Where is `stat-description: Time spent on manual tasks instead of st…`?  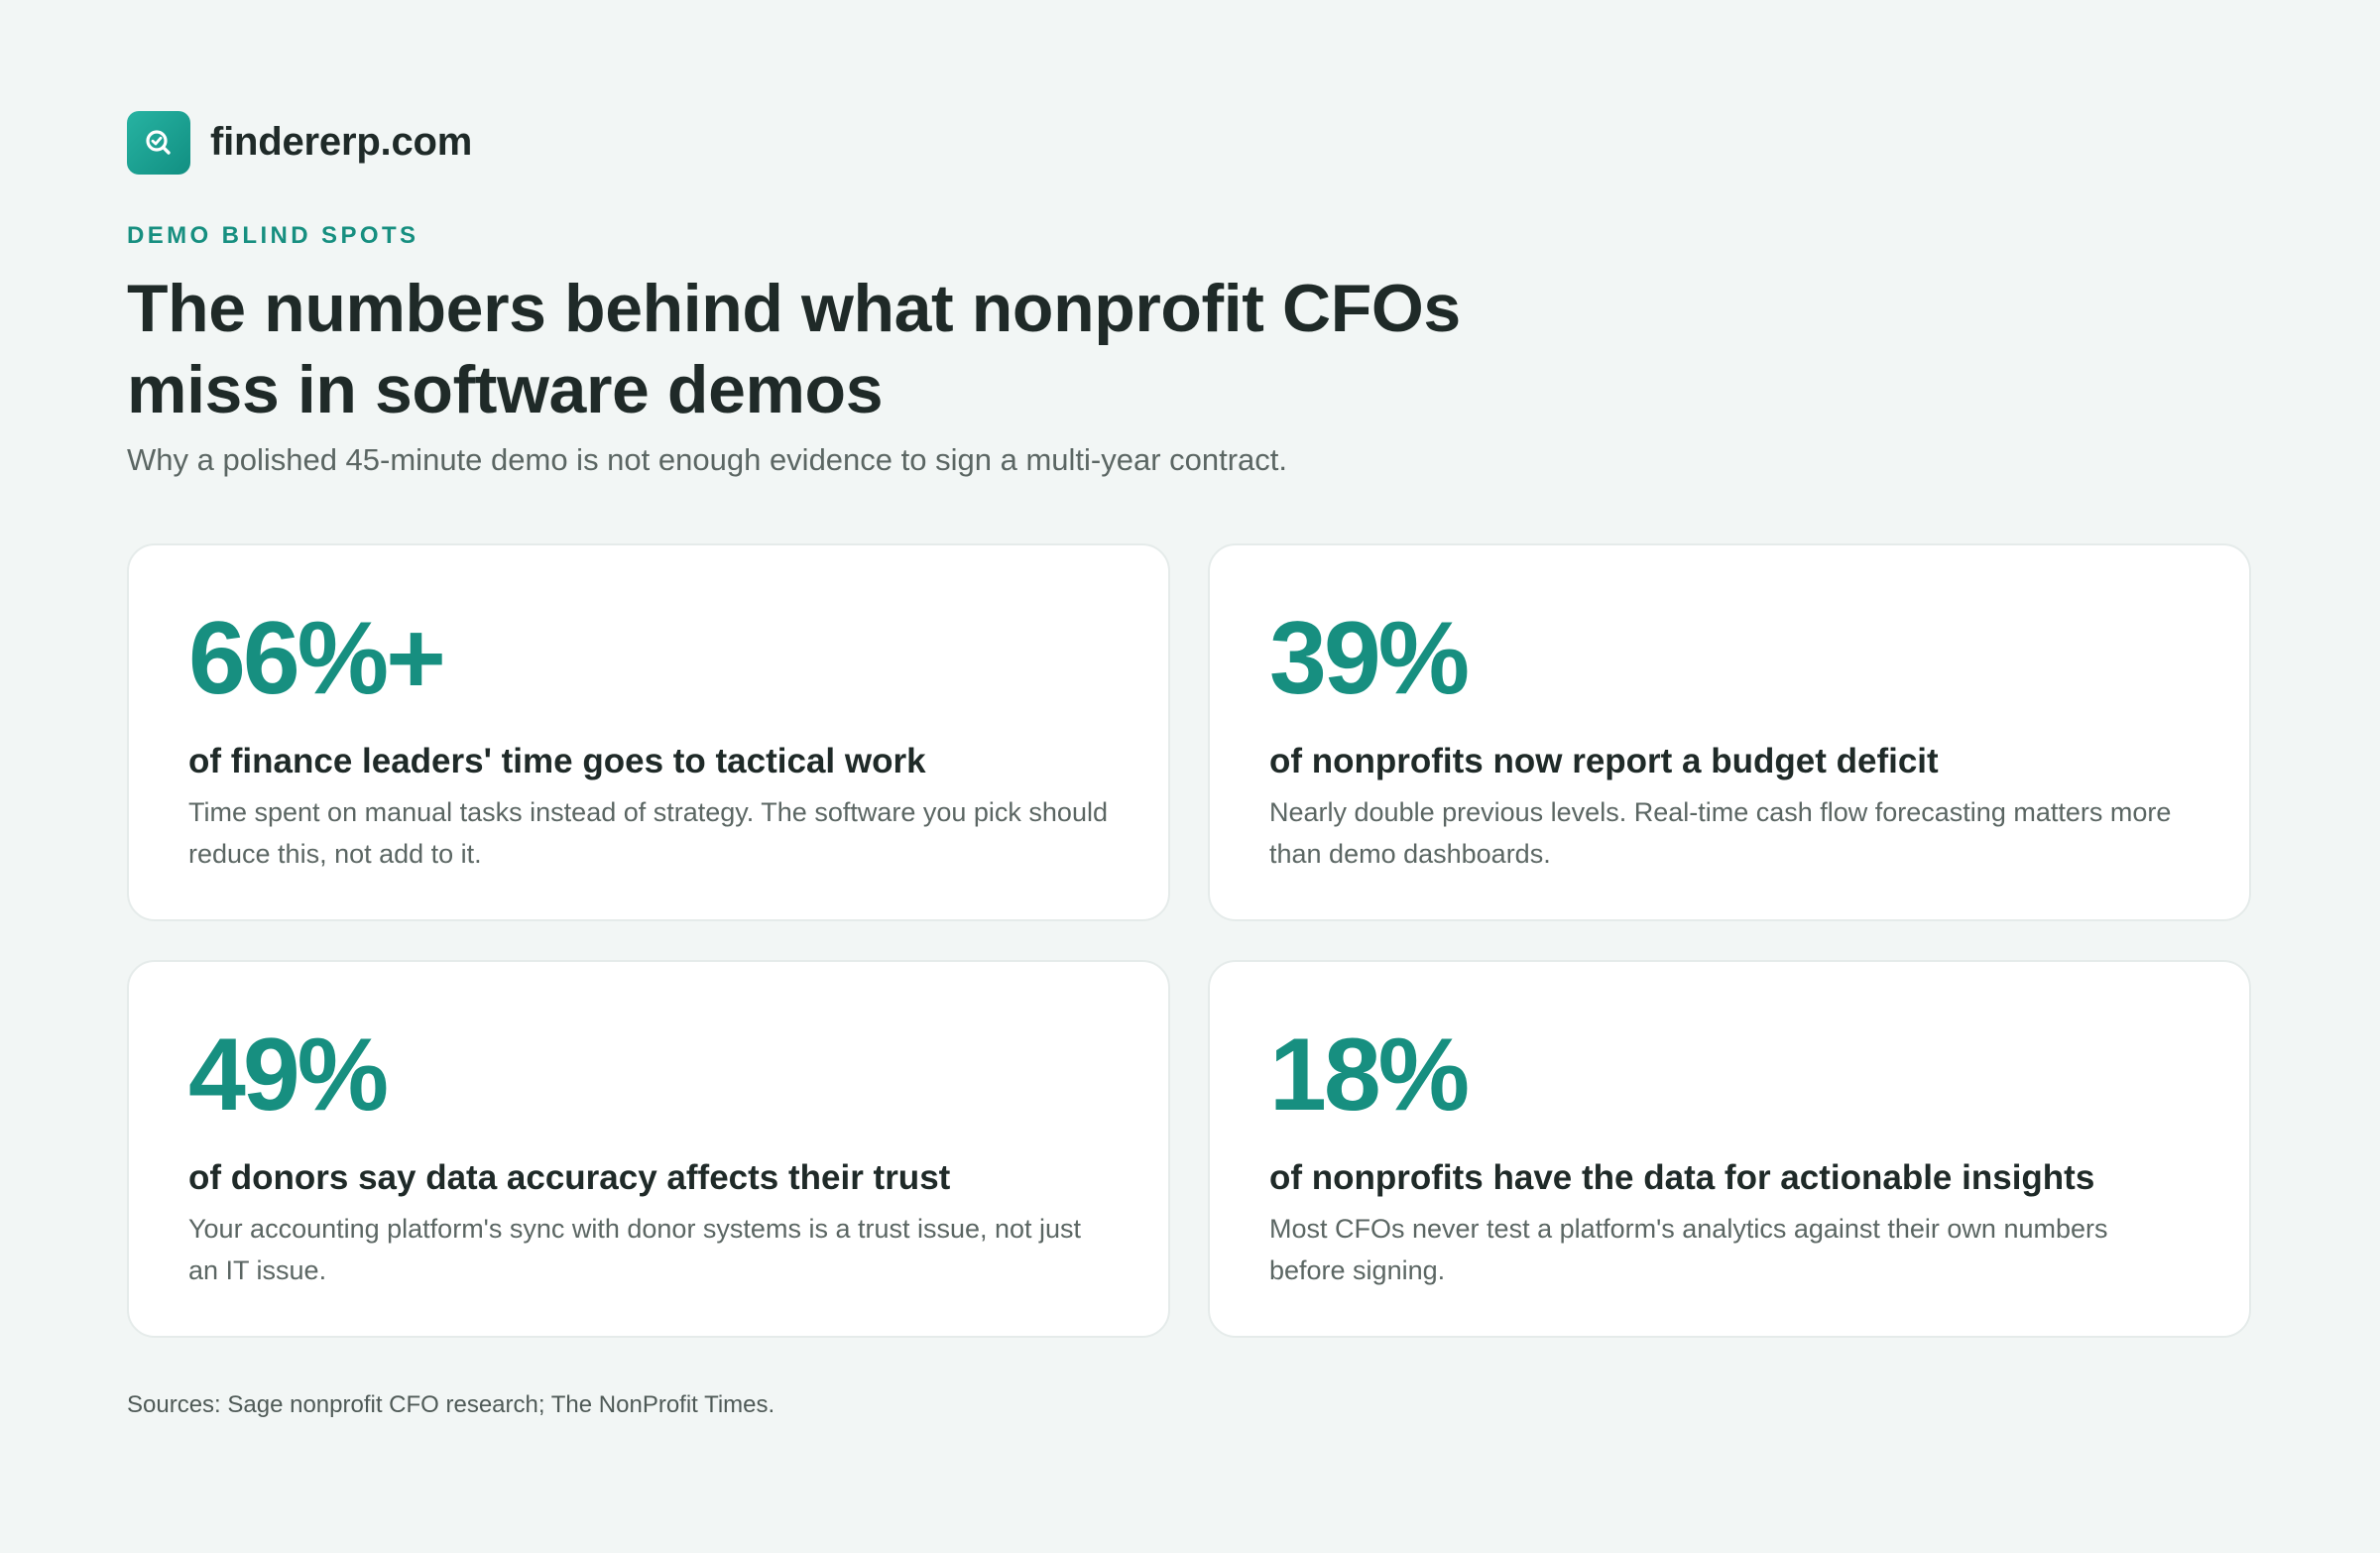 stat-description: Time spent on manual tasks instead of st… is located at coordinates (648, 833).